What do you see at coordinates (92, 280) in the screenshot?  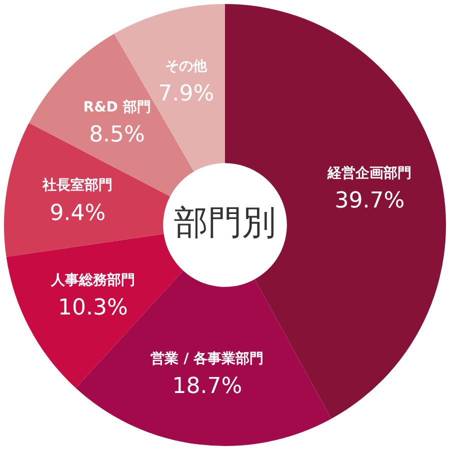 I see `slice-label: 人事総務部門` at bounding box center [92, 280].